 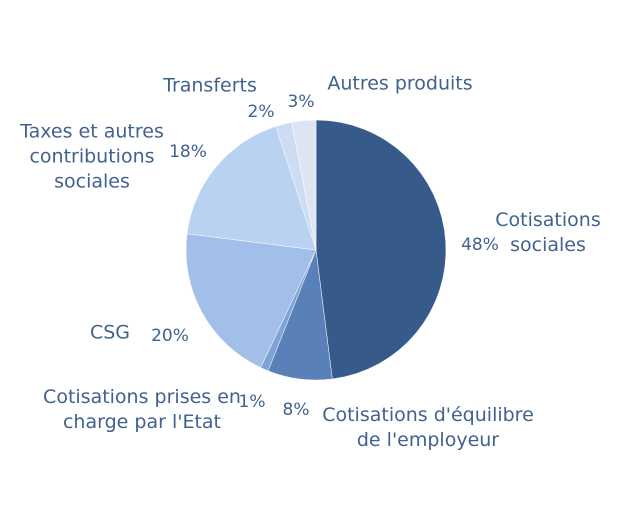 What do you see at coordinates (400, 83) in the screenshot?
I see `slice-label: Autres produits` at bounding box center [400, 83].